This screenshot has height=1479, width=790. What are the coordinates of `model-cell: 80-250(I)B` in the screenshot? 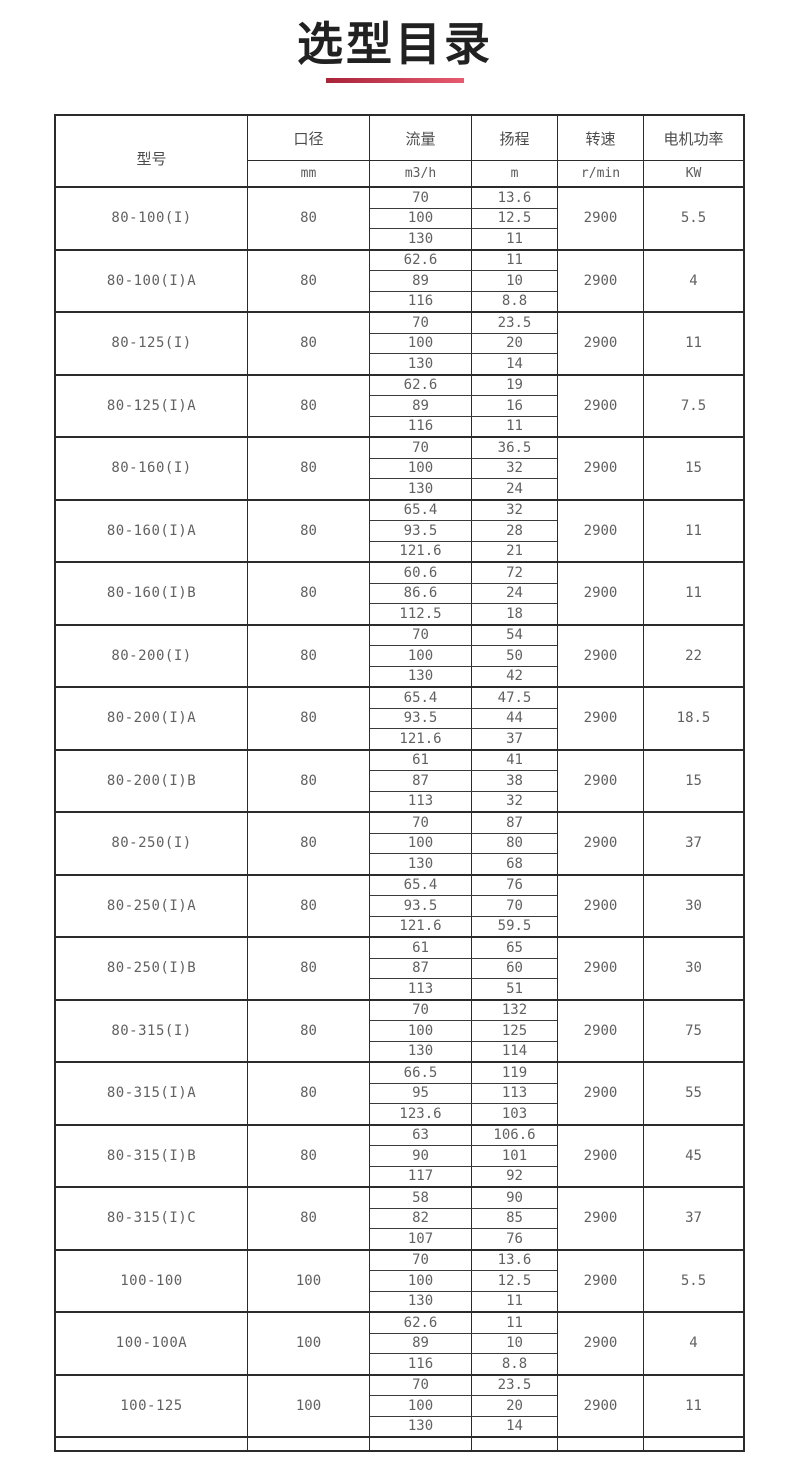 It's located at (152, 968).